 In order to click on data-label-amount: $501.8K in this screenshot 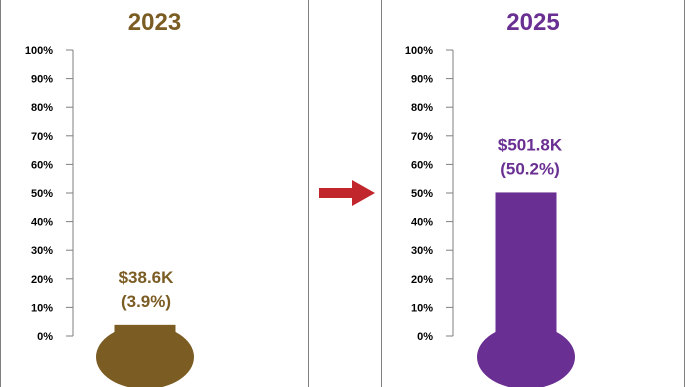, I will do `click(530, 144)`.